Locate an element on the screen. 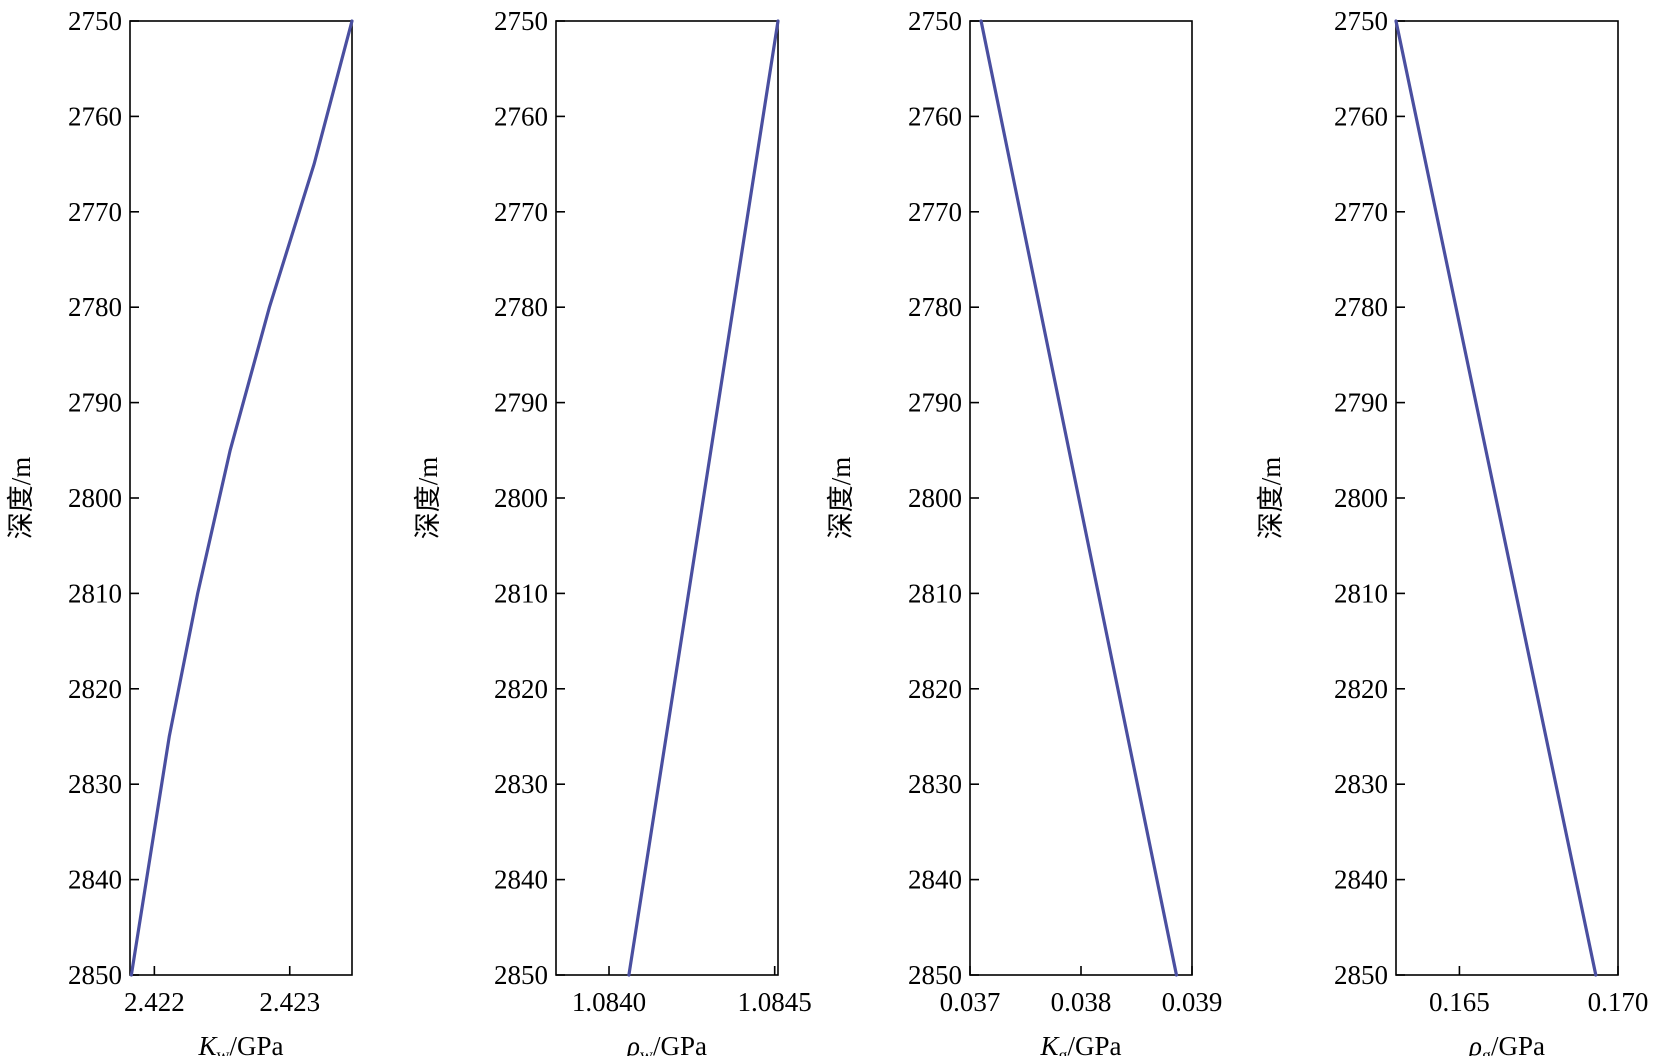  x-axis-label: ρg/GPa is located at coordinates (1506, 1043).